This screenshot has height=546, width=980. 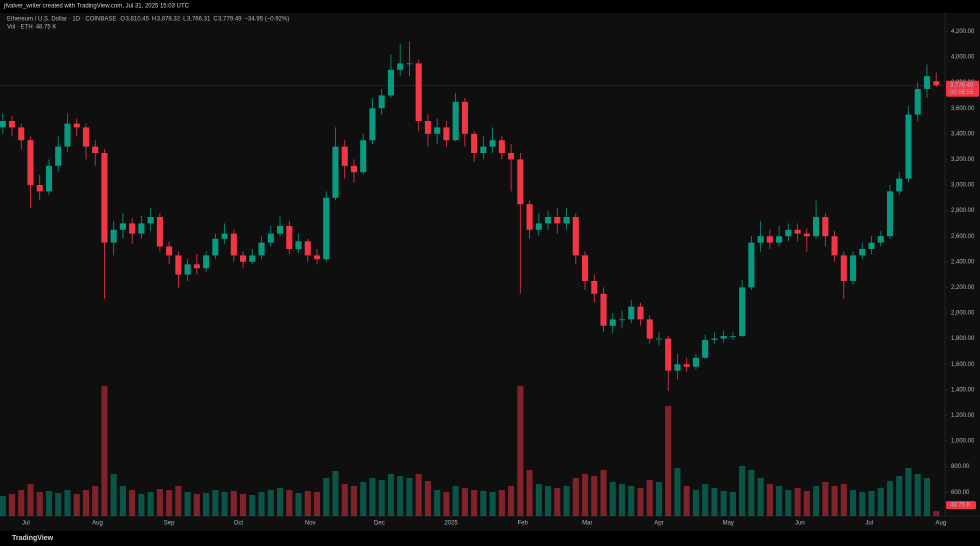 I want to click on legend-key: O, so click(x=122, y=20).